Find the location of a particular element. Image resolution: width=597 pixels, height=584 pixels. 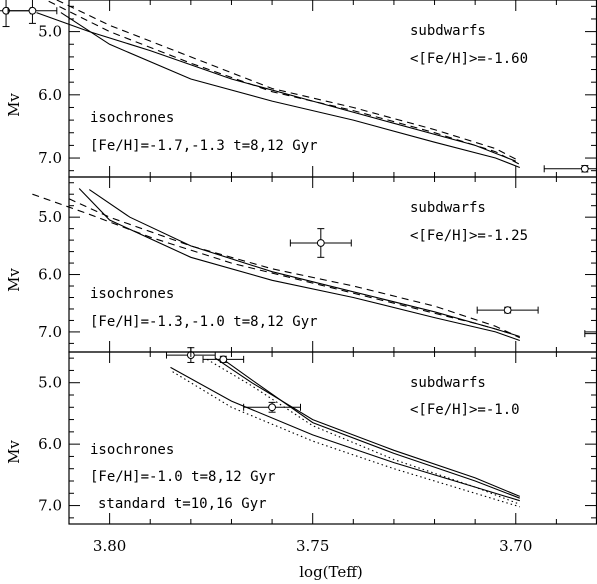

panel-1-subdwarfs-label: subdwarfs is located at coordinates (448, 31).